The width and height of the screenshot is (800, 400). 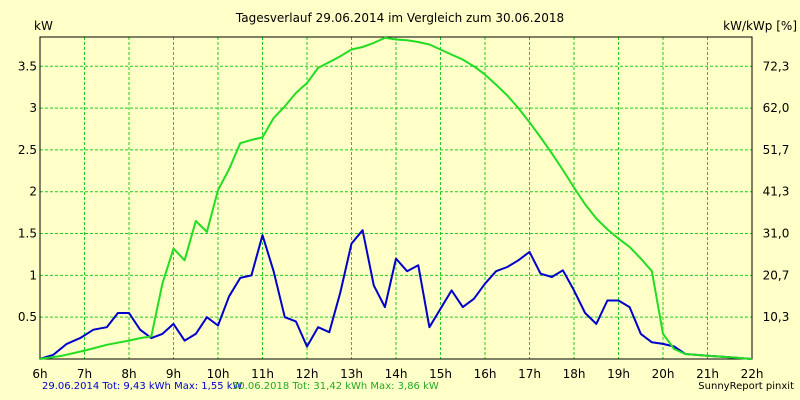 What do you see at coordinates (351, 374) in the screenshot?
I see `x-tick-label: 13h` at bounding box center [351, 374].